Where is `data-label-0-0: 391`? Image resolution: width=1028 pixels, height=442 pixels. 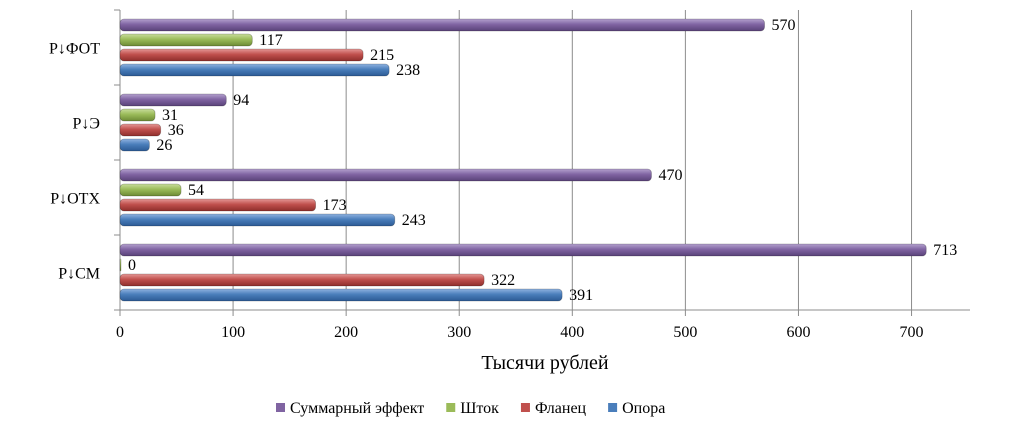
data-label-0-0: 391 is located at coordinates (581, 295).